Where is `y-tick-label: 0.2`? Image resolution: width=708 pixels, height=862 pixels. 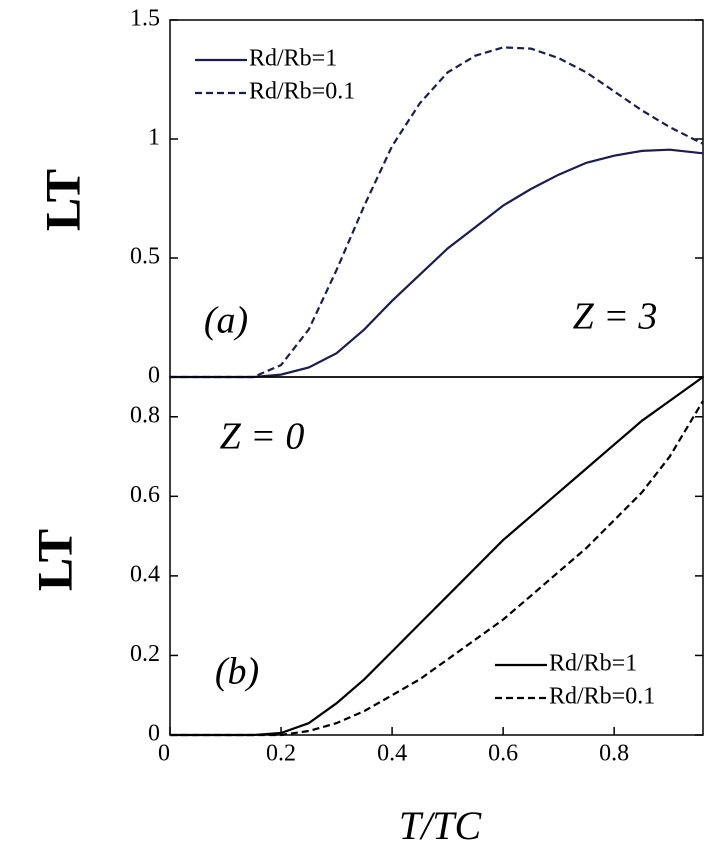 y-tick-label: 0.2 is located at coordinates (145, 654).